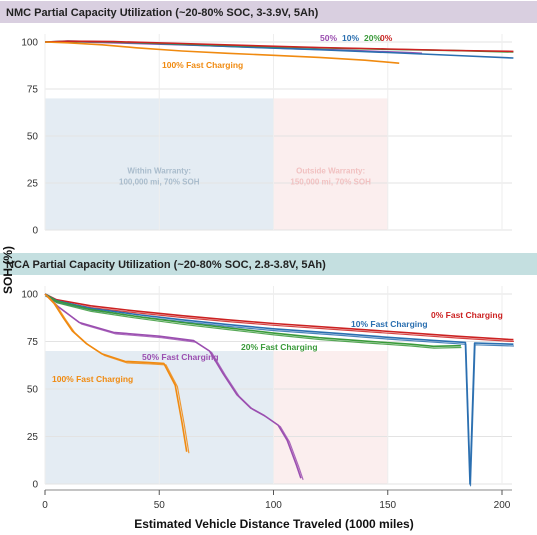 The image size is (537, 535). I want to click on series-label: 10% Fast Charging, so click(389, 324).